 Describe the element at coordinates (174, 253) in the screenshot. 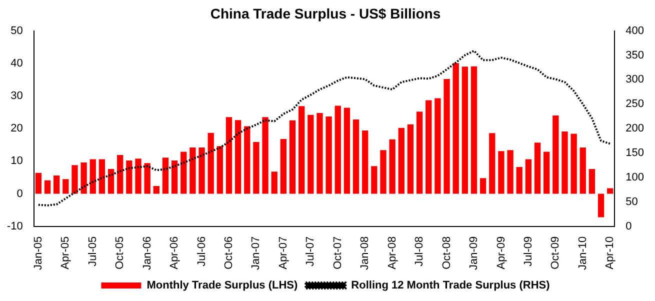

I see `x-tick-label: Apr-06` at that location.